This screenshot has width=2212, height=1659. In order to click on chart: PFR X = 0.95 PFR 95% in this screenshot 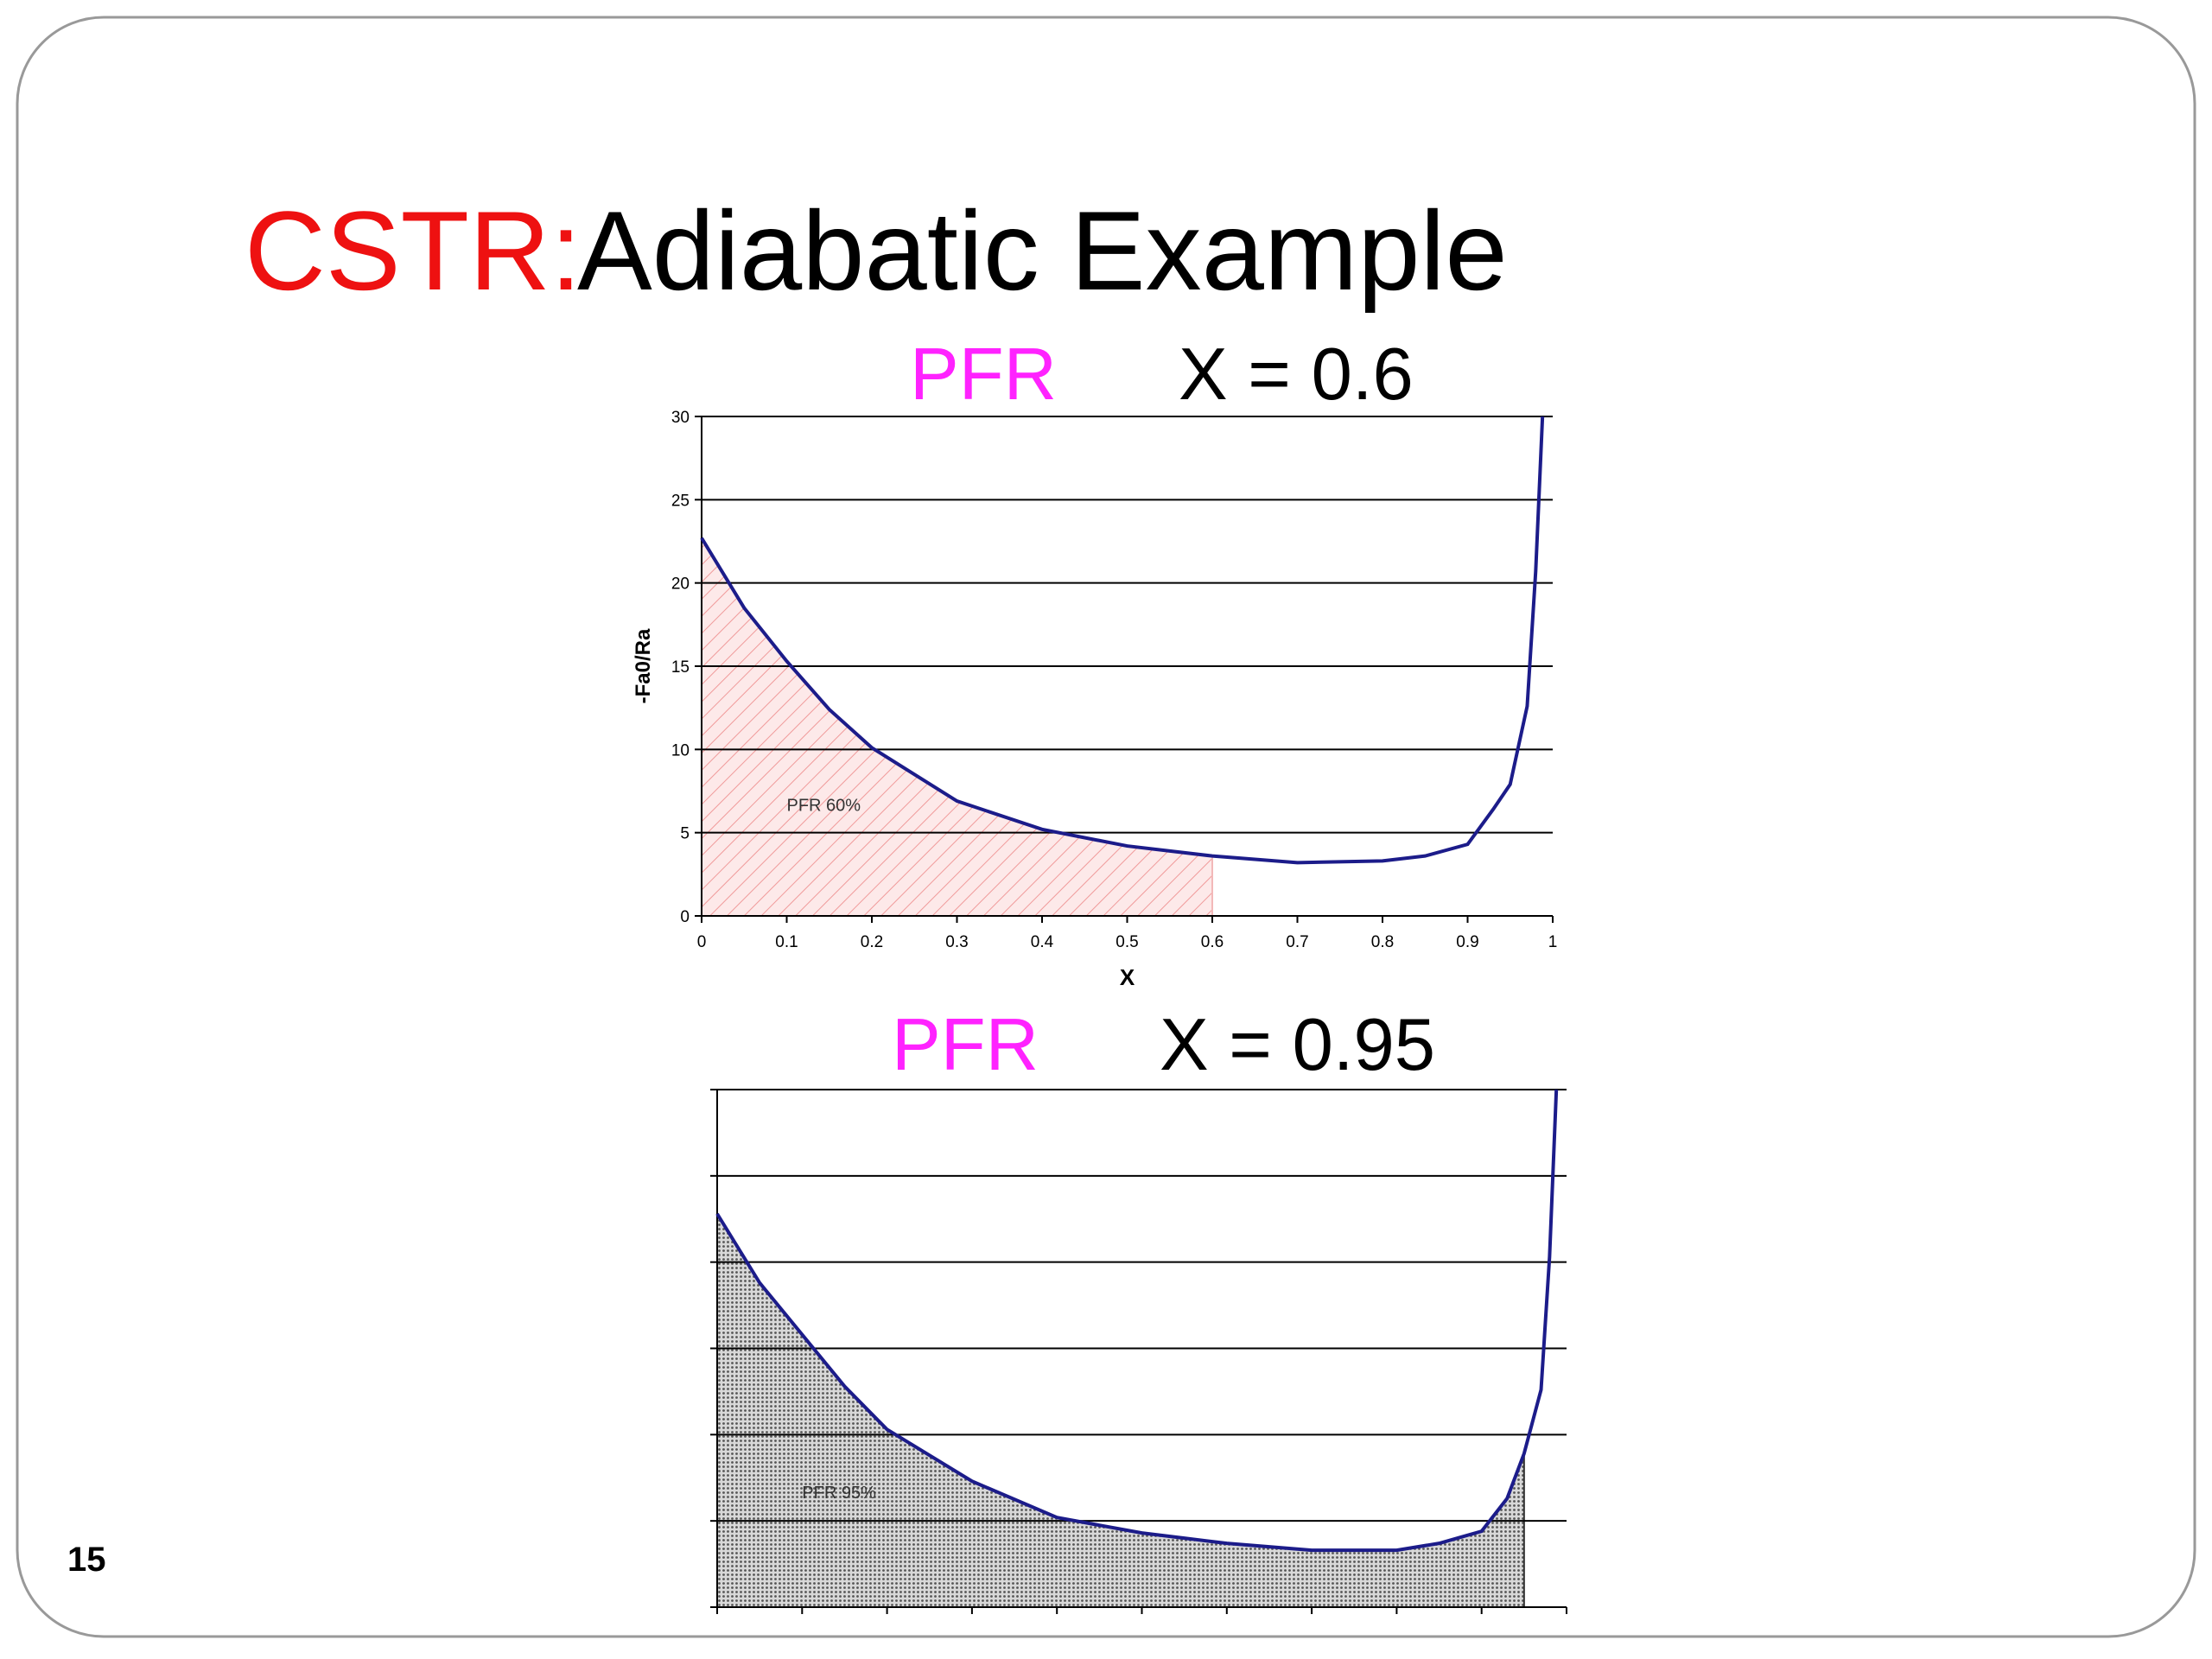, I will do `click(1138, 1309)`.